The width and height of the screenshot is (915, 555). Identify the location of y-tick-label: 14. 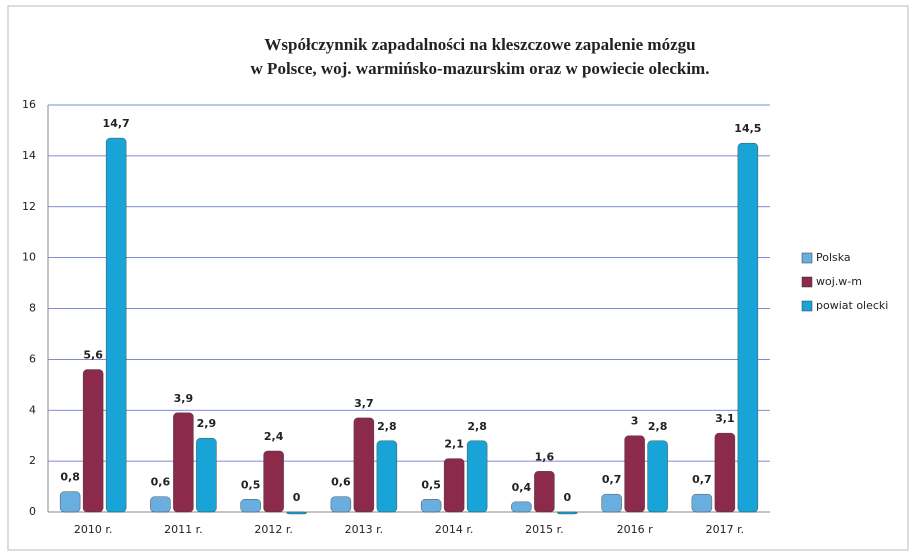
(29, 155).